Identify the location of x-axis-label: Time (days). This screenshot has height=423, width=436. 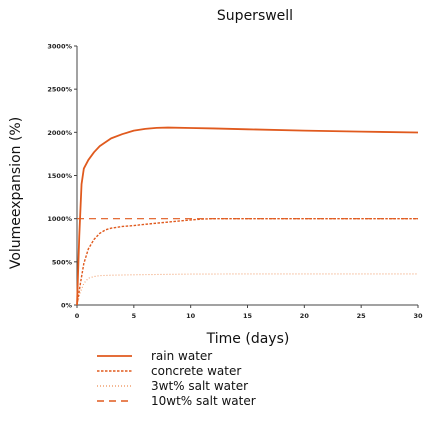
(248, 339).